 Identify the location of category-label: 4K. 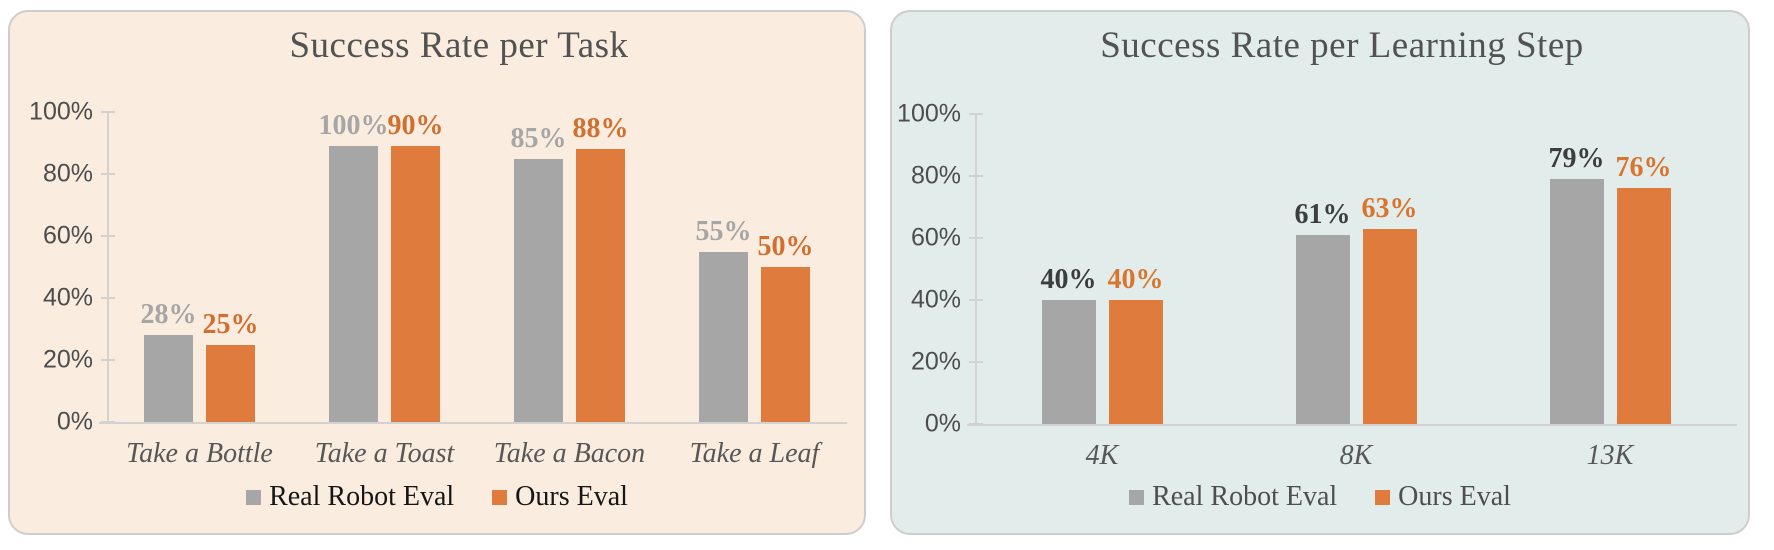
(1102, 455).